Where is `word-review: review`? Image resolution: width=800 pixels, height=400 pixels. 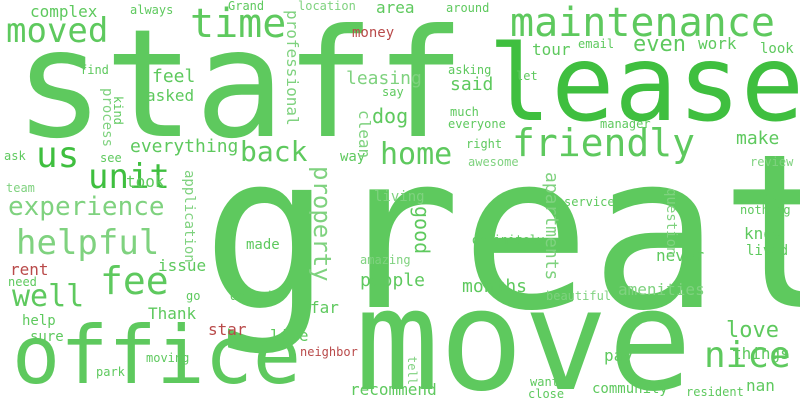 word-review: review is located at coordinates (772, 162).